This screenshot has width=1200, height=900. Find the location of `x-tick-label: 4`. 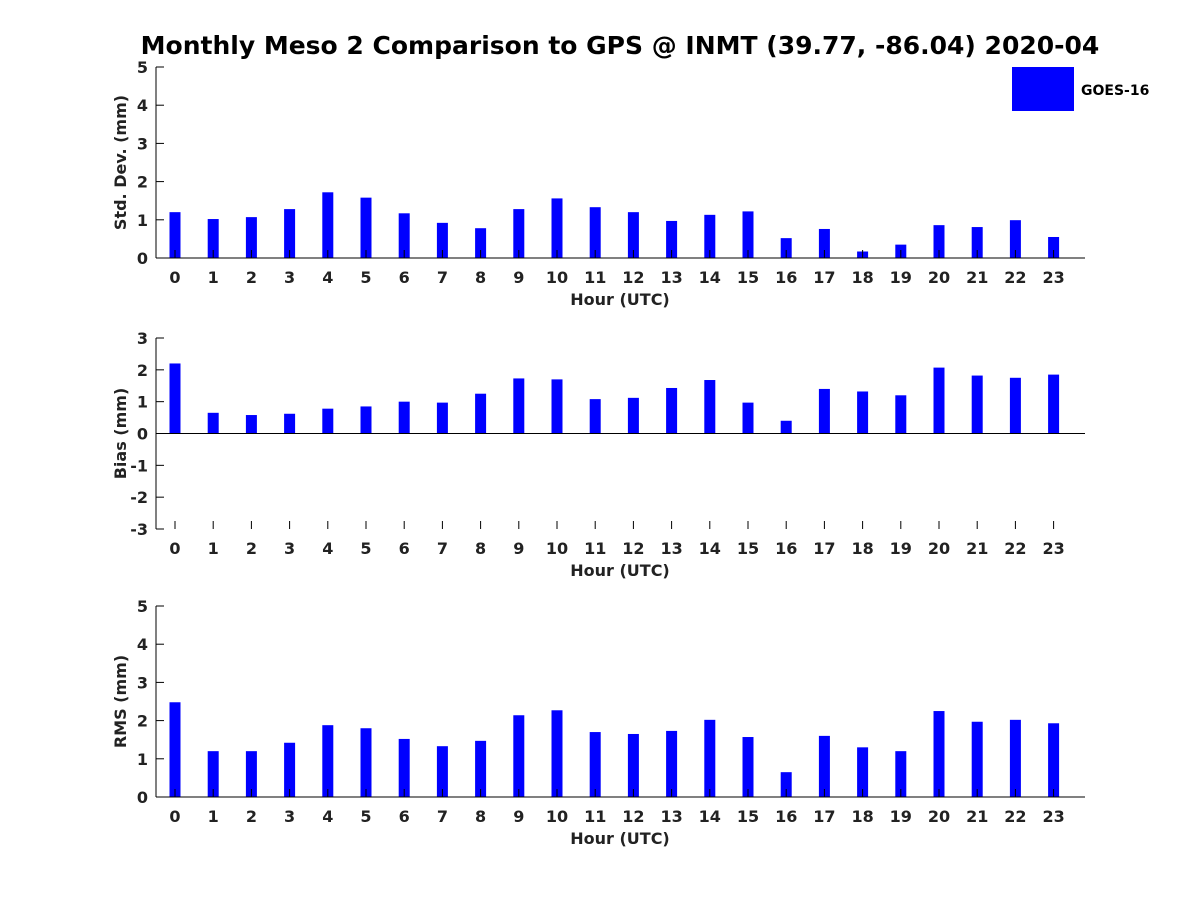

x-tick-label: 4 is located at coordinates (327, 816).